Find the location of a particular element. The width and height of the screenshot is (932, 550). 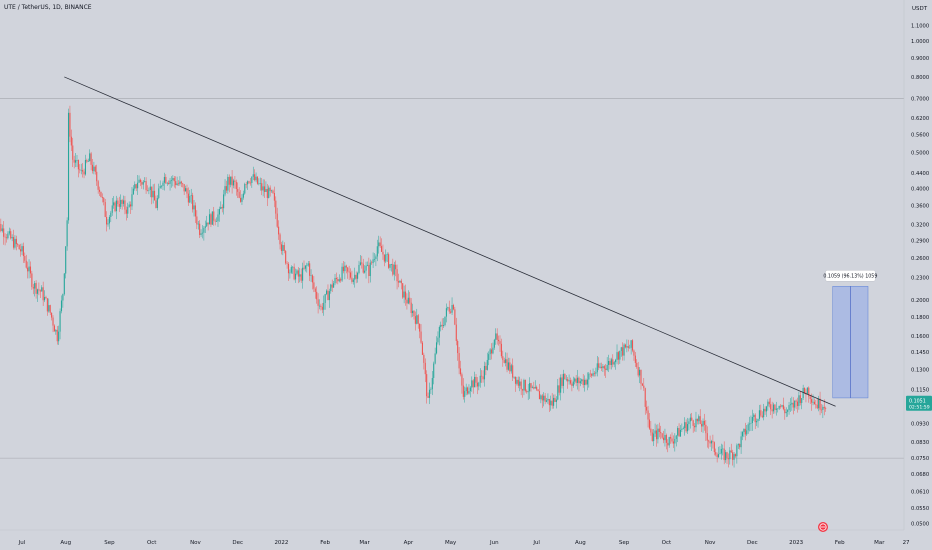

price-tick-label: 0.1150 is located at coordinates (920, 390).